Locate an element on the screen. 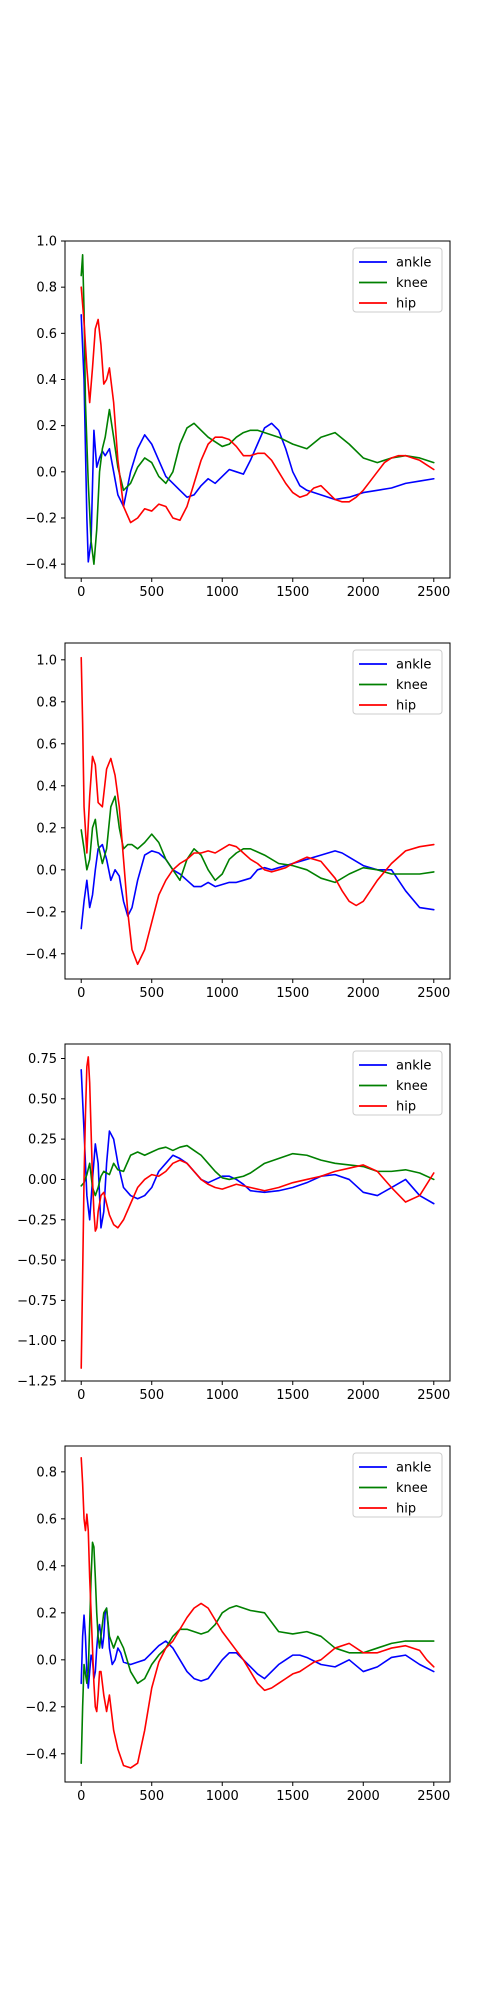 The width and height of the screenshot is (500, 2000). y-tick-label: −0.50 is located at coordinates (37, 1261).